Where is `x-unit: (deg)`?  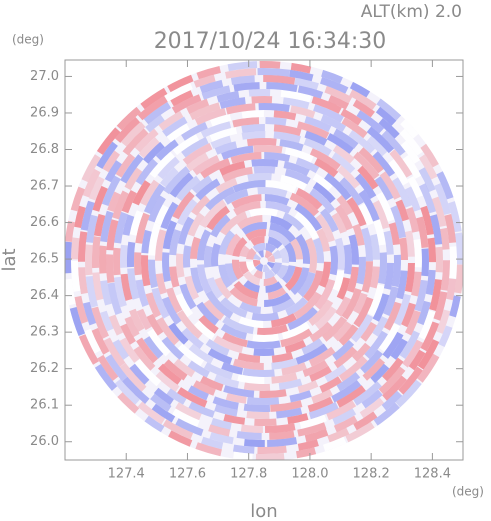 x-unit: (deg) is located at coordinates (468, 492).